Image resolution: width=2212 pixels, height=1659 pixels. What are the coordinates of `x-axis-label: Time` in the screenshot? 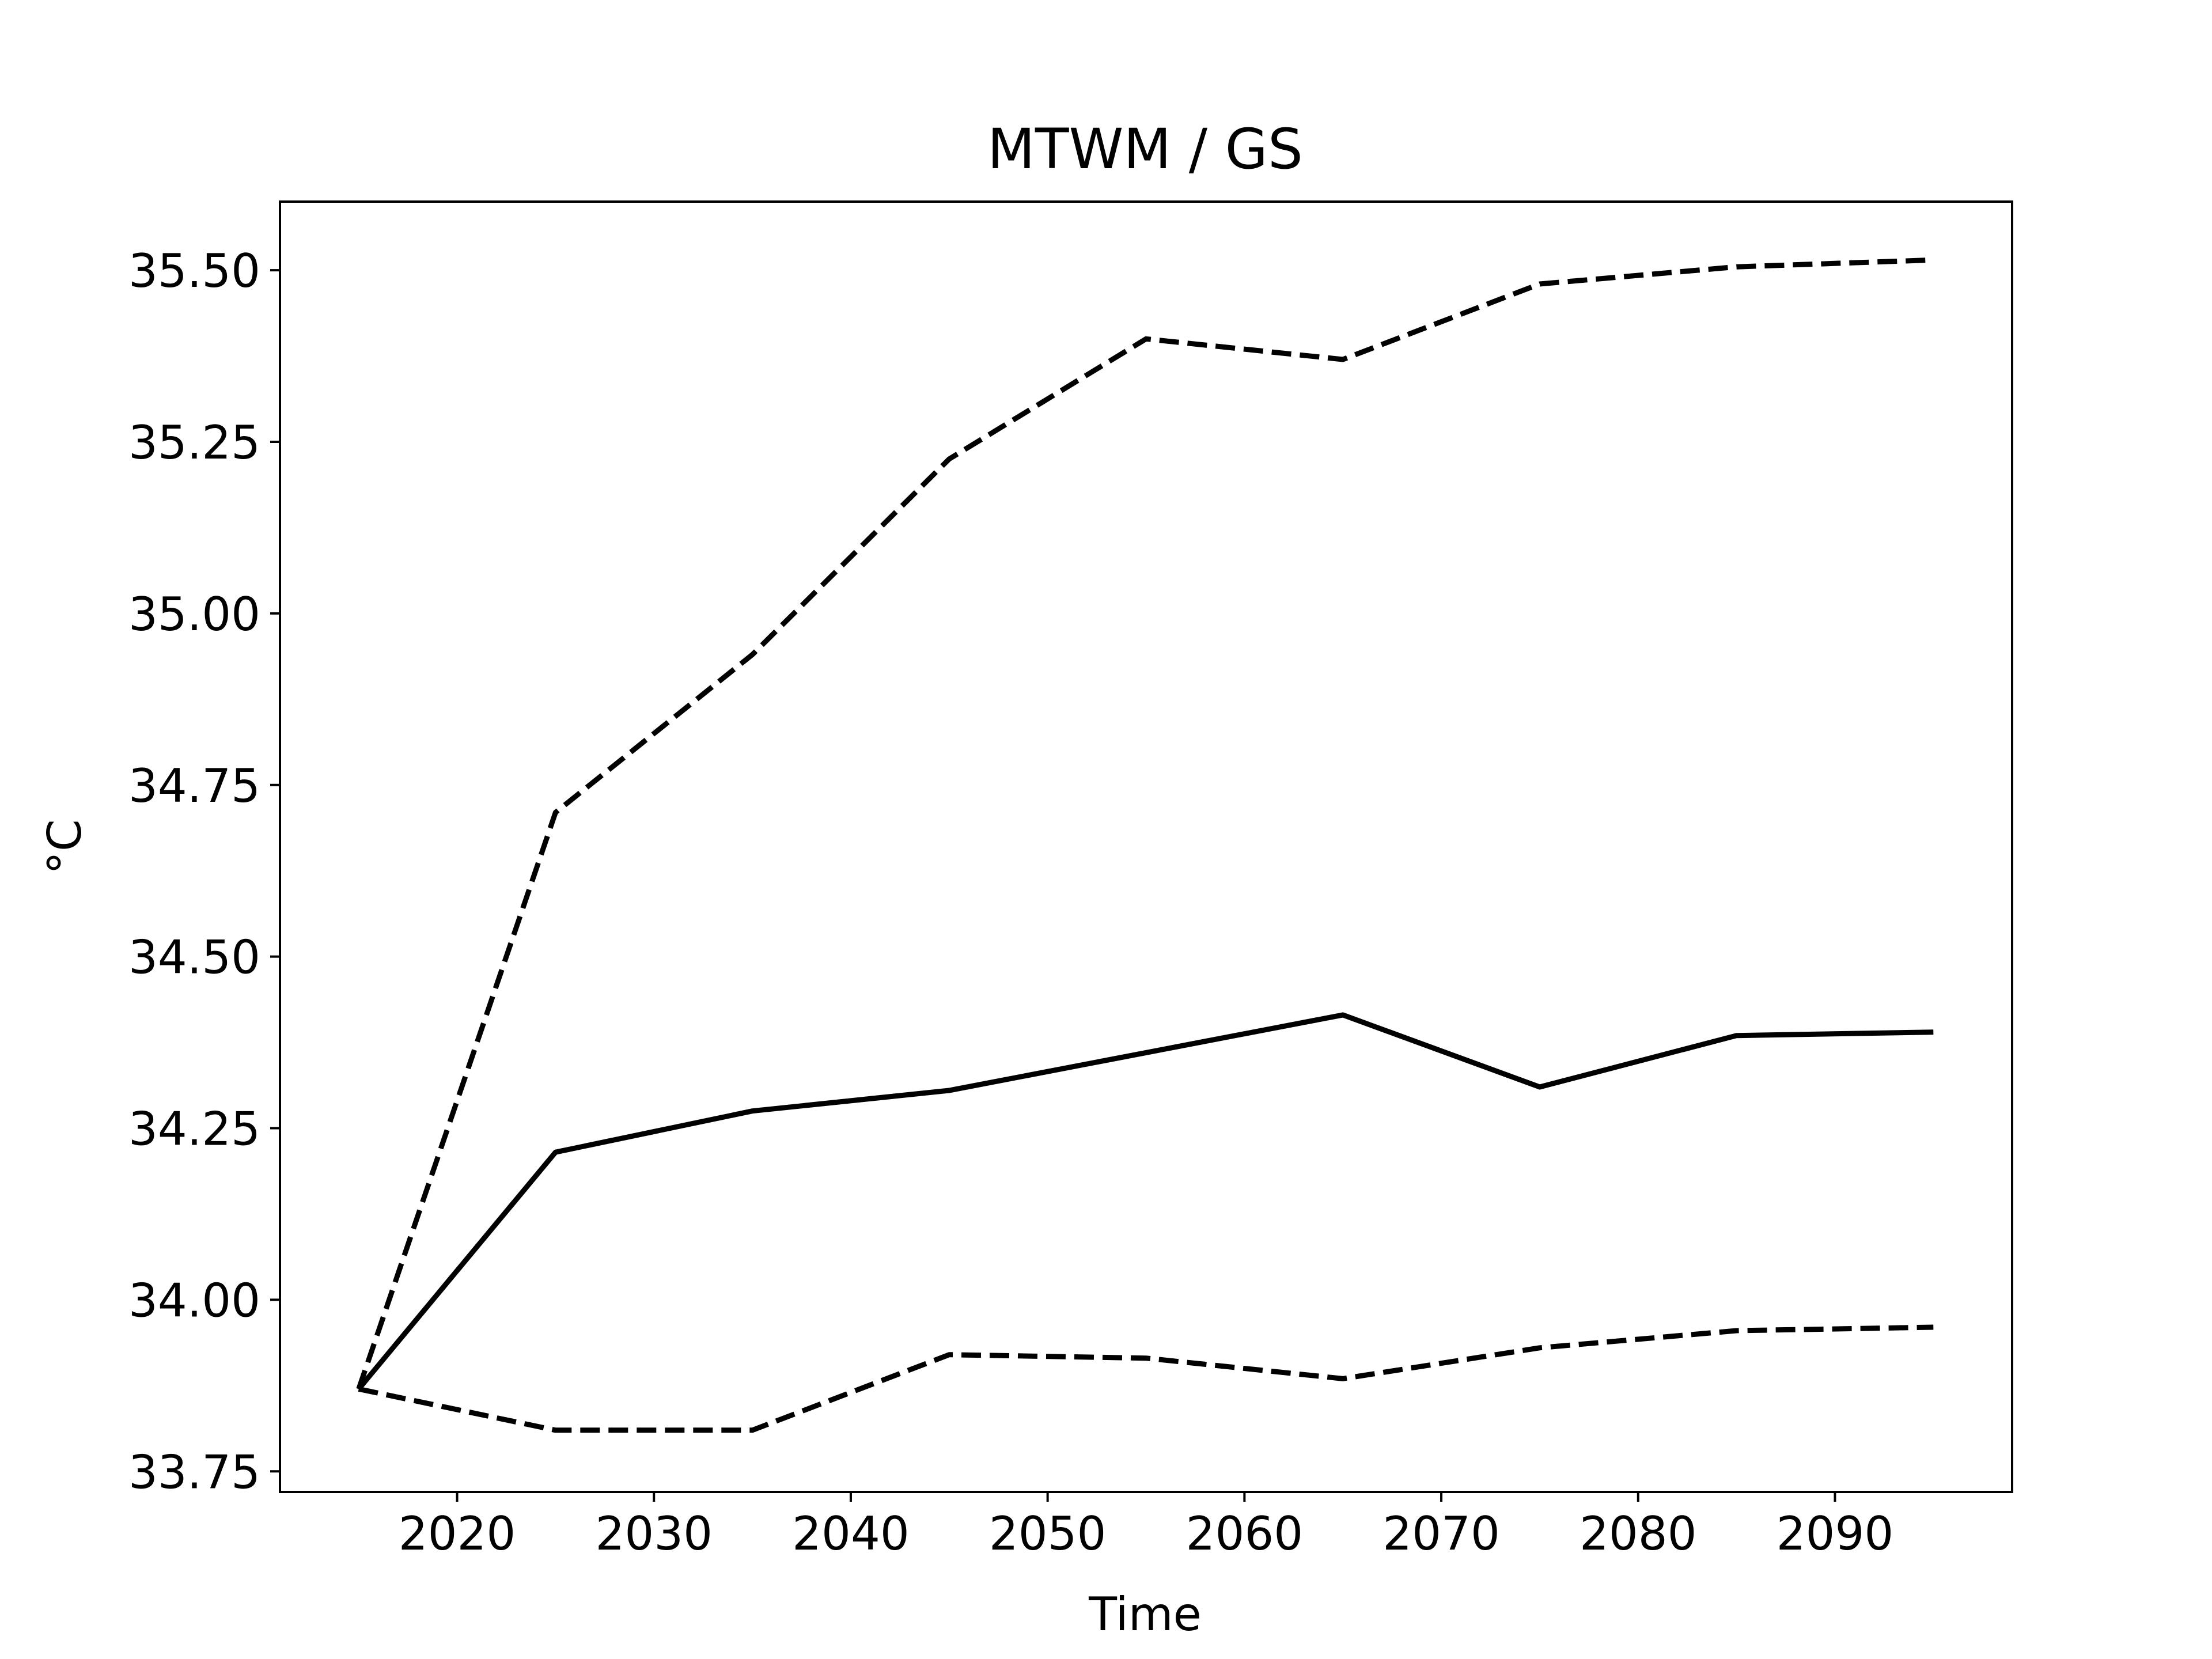 It's located at (1145, 1614).